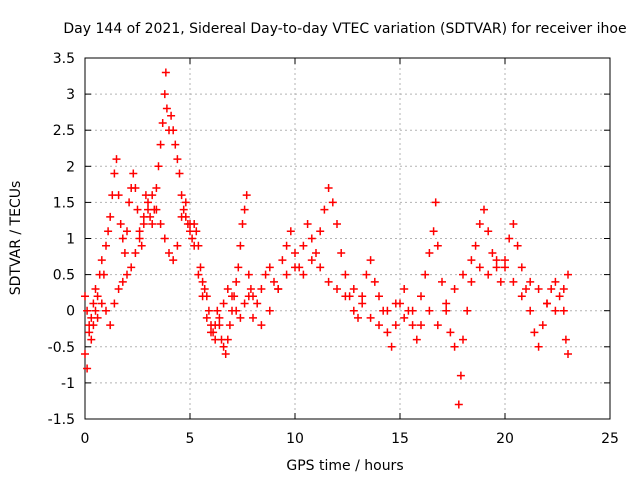 The width and height of the screenshot is (640, 480). I want to click on y-tick-label: -1, so click(68, 384).